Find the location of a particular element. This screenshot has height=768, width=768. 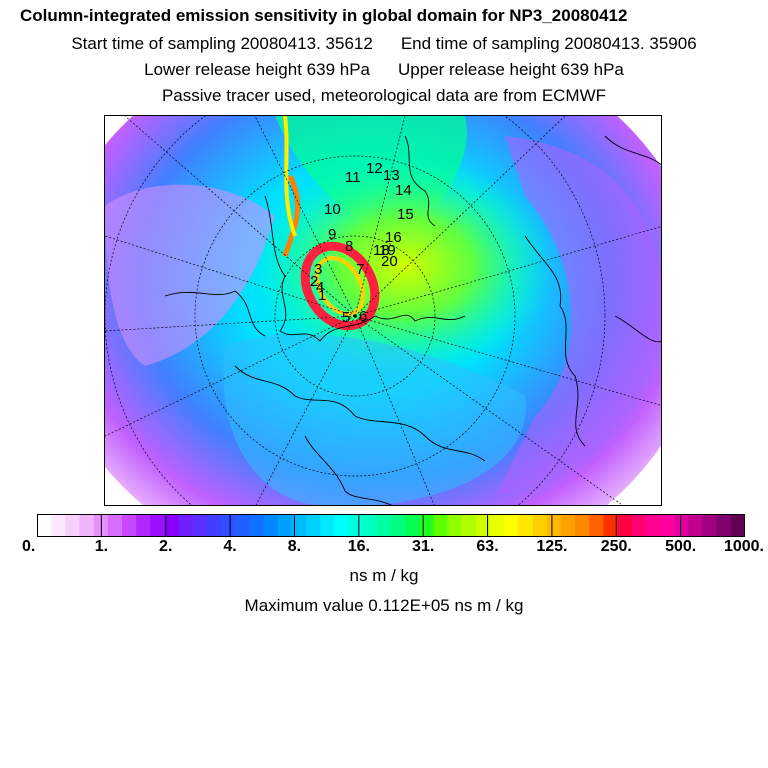

start-time-label: Start time of sampling 20080413. 35612 is located at coordinates (222, 43).